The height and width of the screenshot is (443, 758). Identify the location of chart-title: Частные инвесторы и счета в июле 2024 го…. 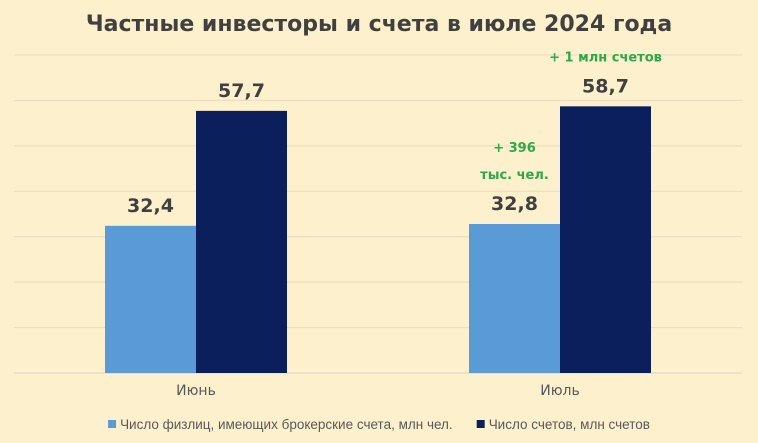
(379, 24).